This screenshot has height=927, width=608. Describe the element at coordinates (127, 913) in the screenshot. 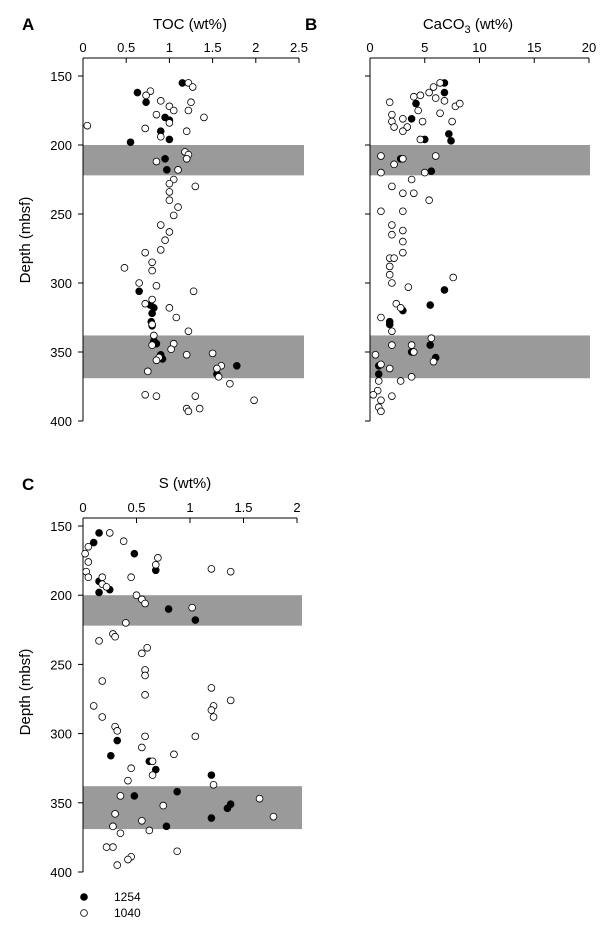

I see `legend-label-1040: 1040` at that location.